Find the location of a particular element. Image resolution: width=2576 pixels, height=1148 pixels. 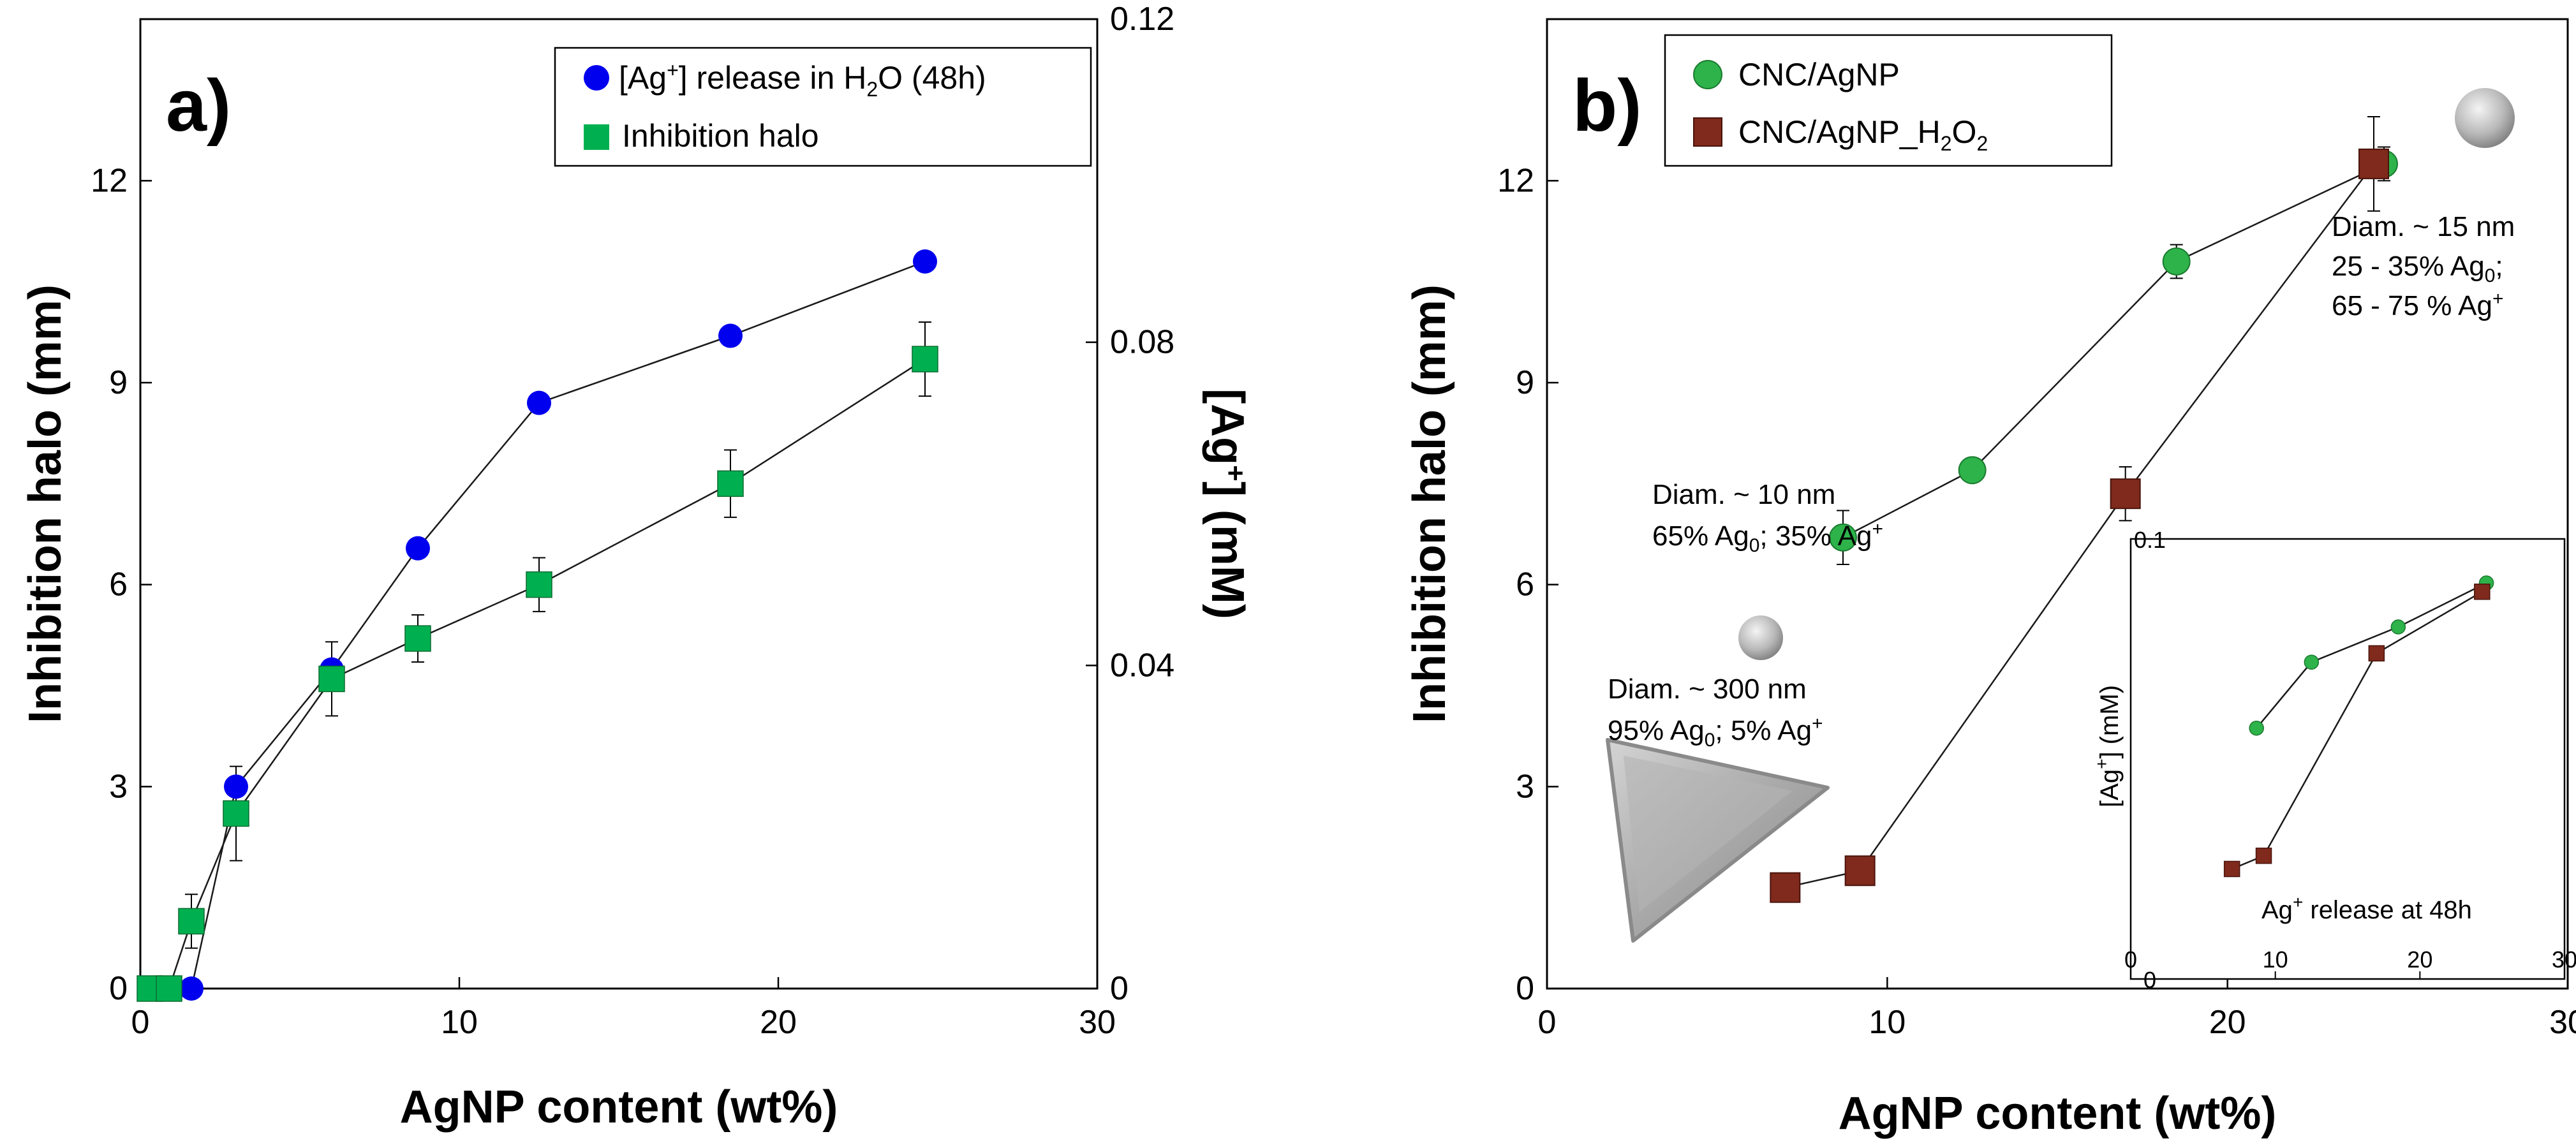

svg-text: Diam. ~ 10 nm is located at coordinates (1743, 494).